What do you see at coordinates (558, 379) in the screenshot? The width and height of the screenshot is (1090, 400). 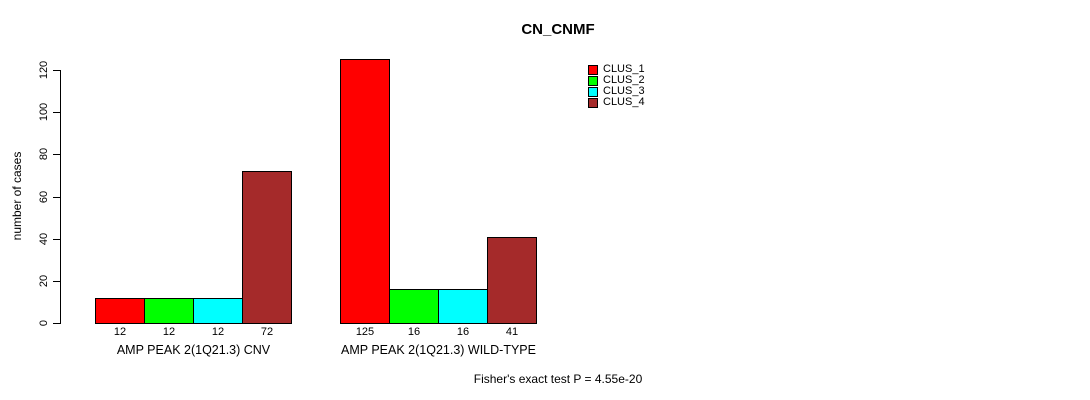 I see `stat-annotation: Fisher's exact test P = 4.55e-20` at bounding box center [558, 379].